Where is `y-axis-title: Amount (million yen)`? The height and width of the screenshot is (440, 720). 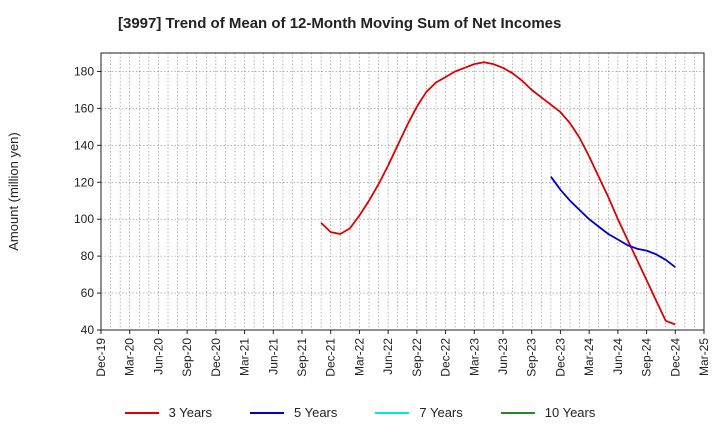 y-axis-title: Amount (million yen) is located at coordinates (13, 191).